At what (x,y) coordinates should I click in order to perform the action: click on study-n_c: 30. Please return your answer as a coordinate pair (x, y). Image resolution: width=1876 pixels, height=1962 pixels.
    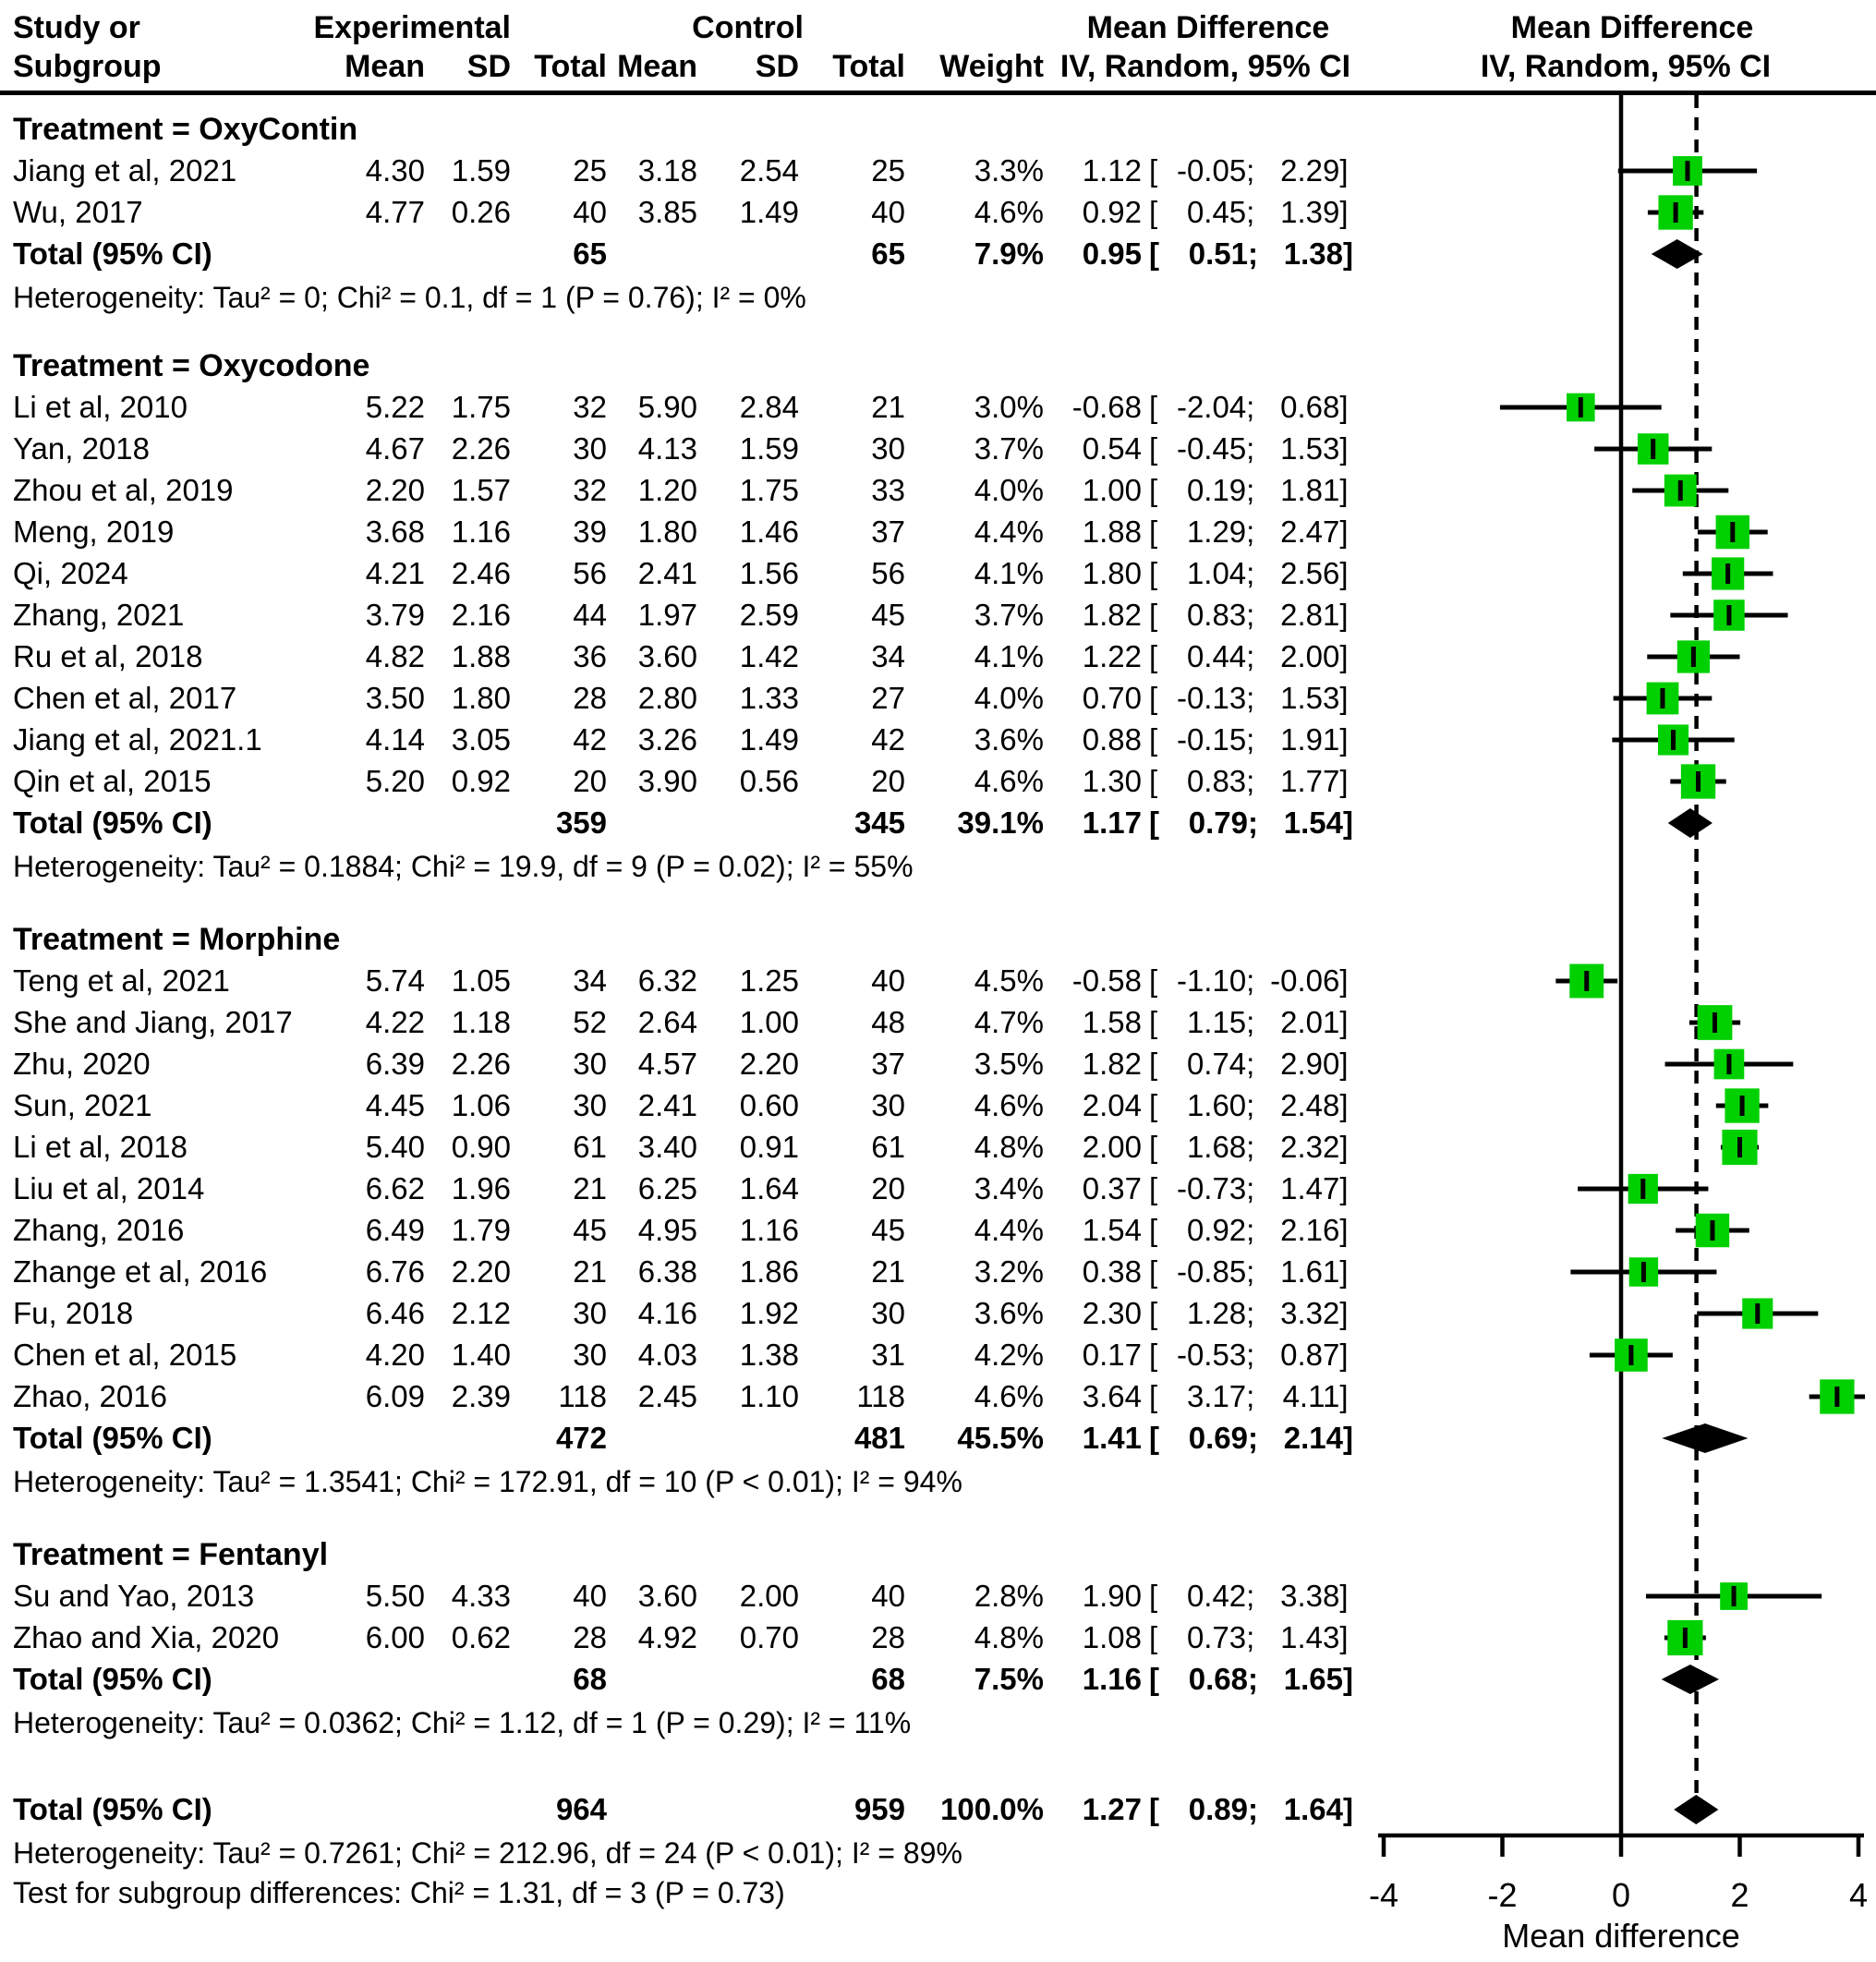
    Looking at the image, I should click on (888, 448).